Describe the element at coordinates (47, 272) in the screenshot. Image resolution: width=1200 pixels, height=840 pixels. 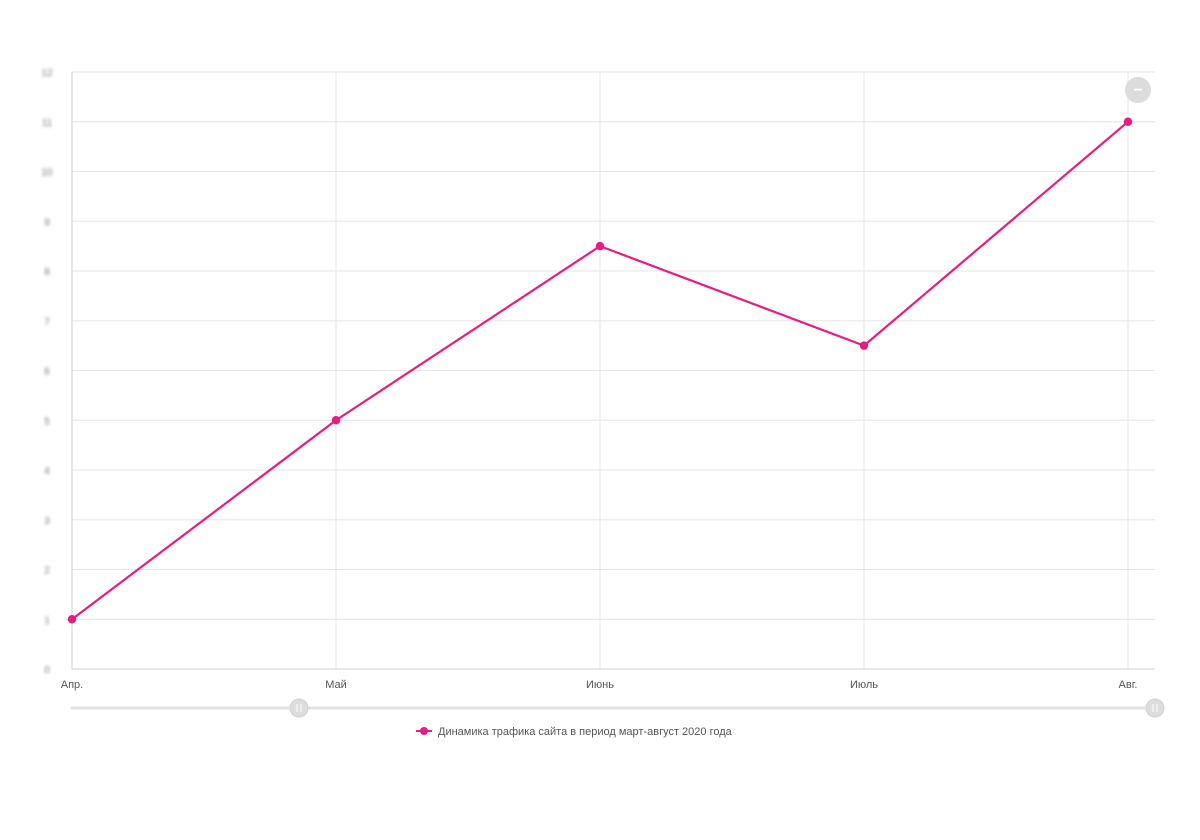
I see `y-tick-label: 8` at that location.